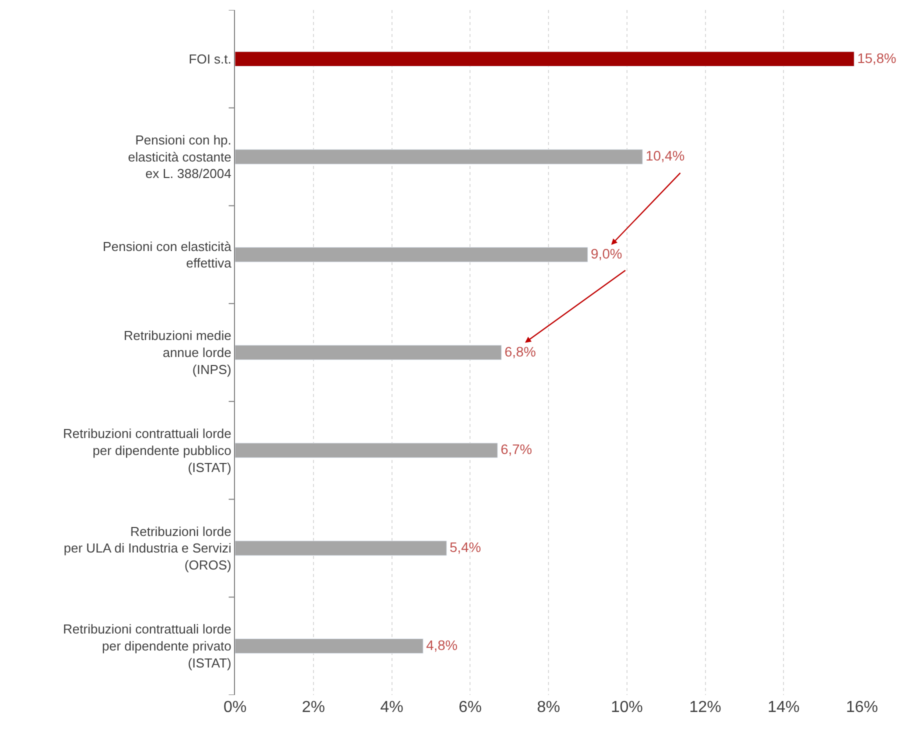  Describe the element at coordinates (876, 58) in the screenshot. I see `data-label: 15,8%` at that location.